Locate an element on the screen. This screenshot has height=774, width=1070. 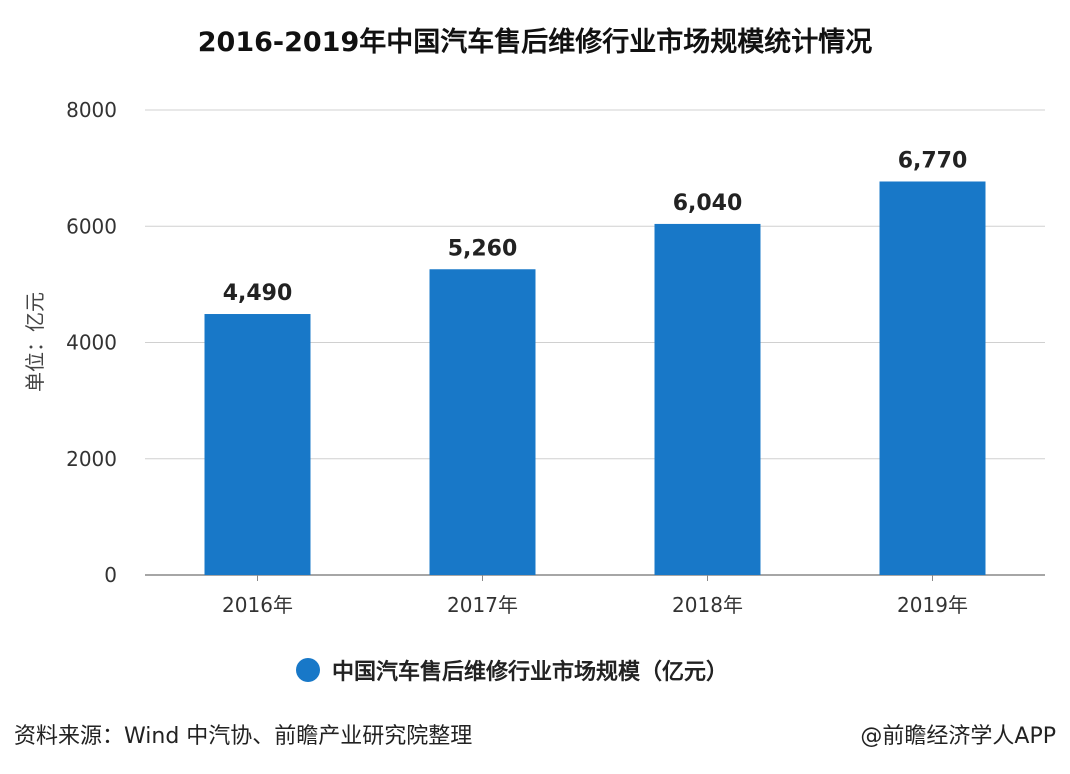
source-note: 资料来源：Wind 中汽协、前瞻产业研究院整理 is located at coordinates (243, 736).